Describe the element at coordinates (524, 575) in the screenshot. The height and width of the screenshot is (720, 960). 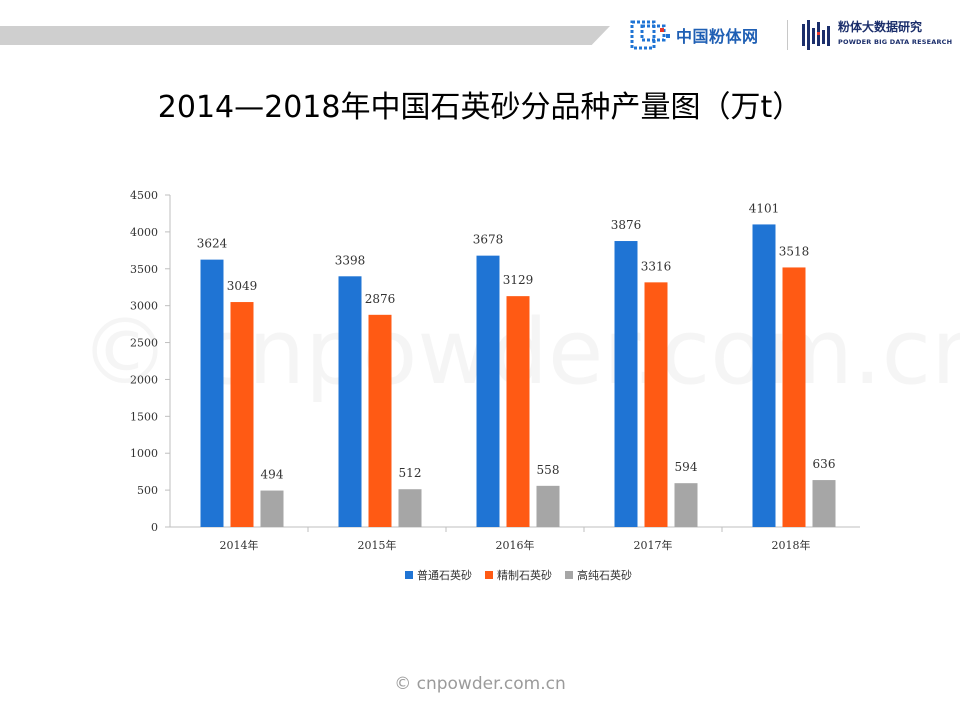
I see `legend-label: 精制石英砂` at that location.